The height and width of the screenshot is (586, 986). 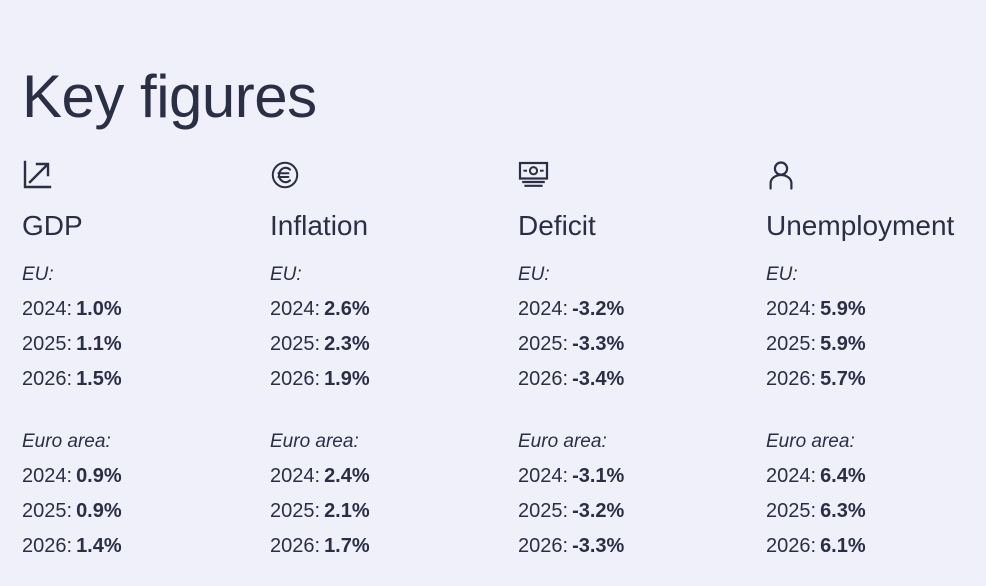 I want to click on figure-group-eu: EU: 2024: 1.0% 2025: 1.1% 2026: 1.5%, so click(x=141, y=327).